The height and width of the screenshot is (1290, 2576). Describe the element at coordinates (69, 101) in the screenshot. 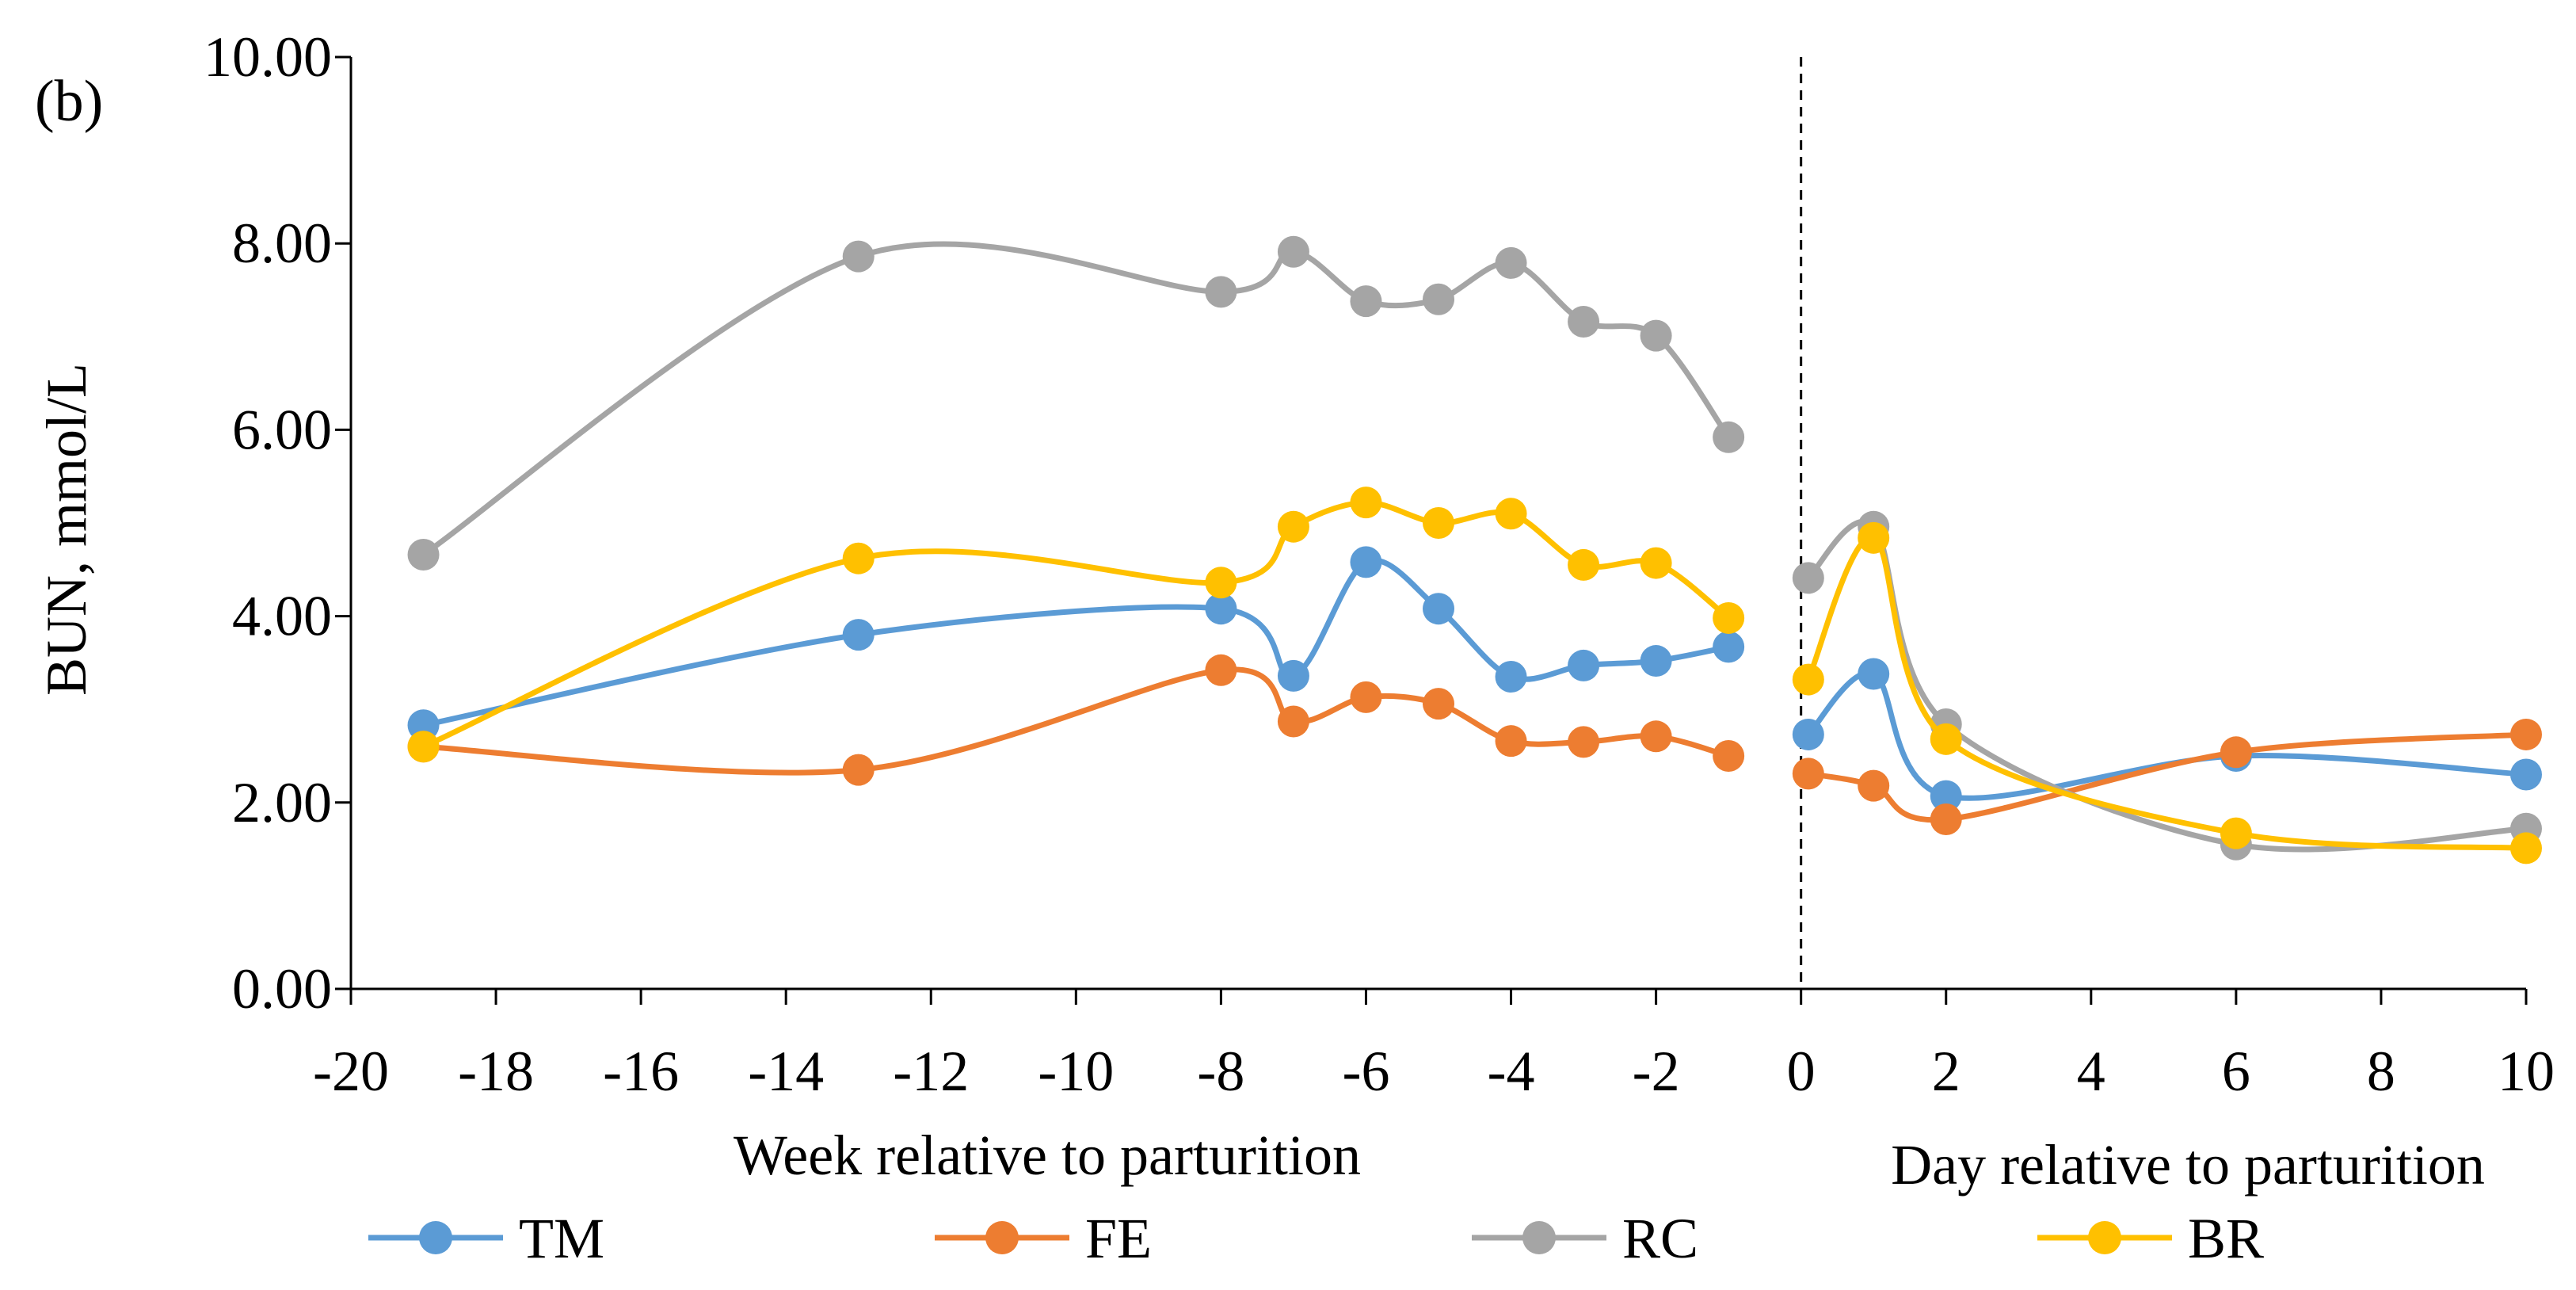

I see `panel-label: (b)` at that location.